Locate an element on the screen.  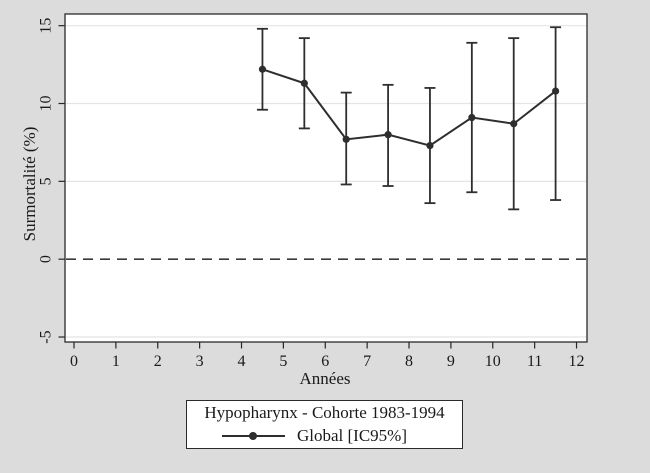
series-line is located at coordinates (409, 107).